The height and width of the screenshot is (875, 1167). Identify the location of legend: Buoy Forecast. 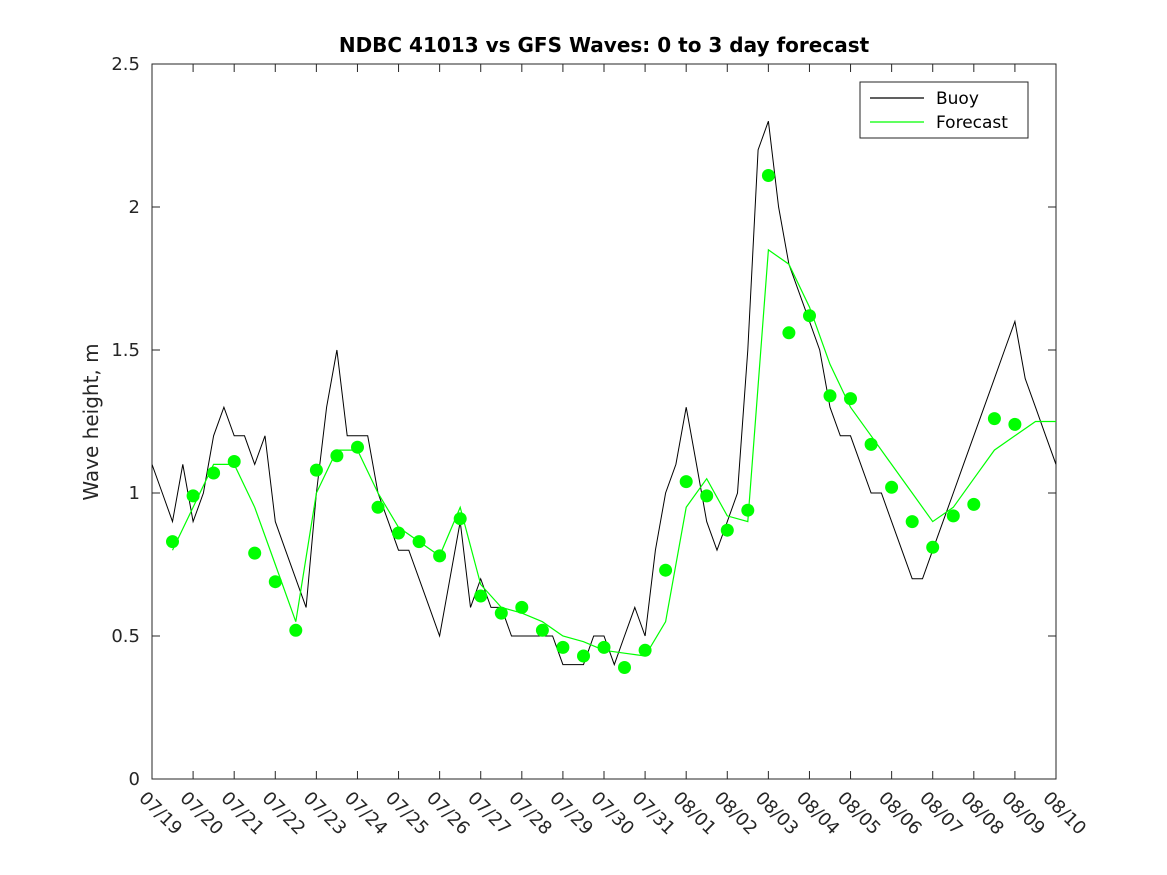
(944, 110).